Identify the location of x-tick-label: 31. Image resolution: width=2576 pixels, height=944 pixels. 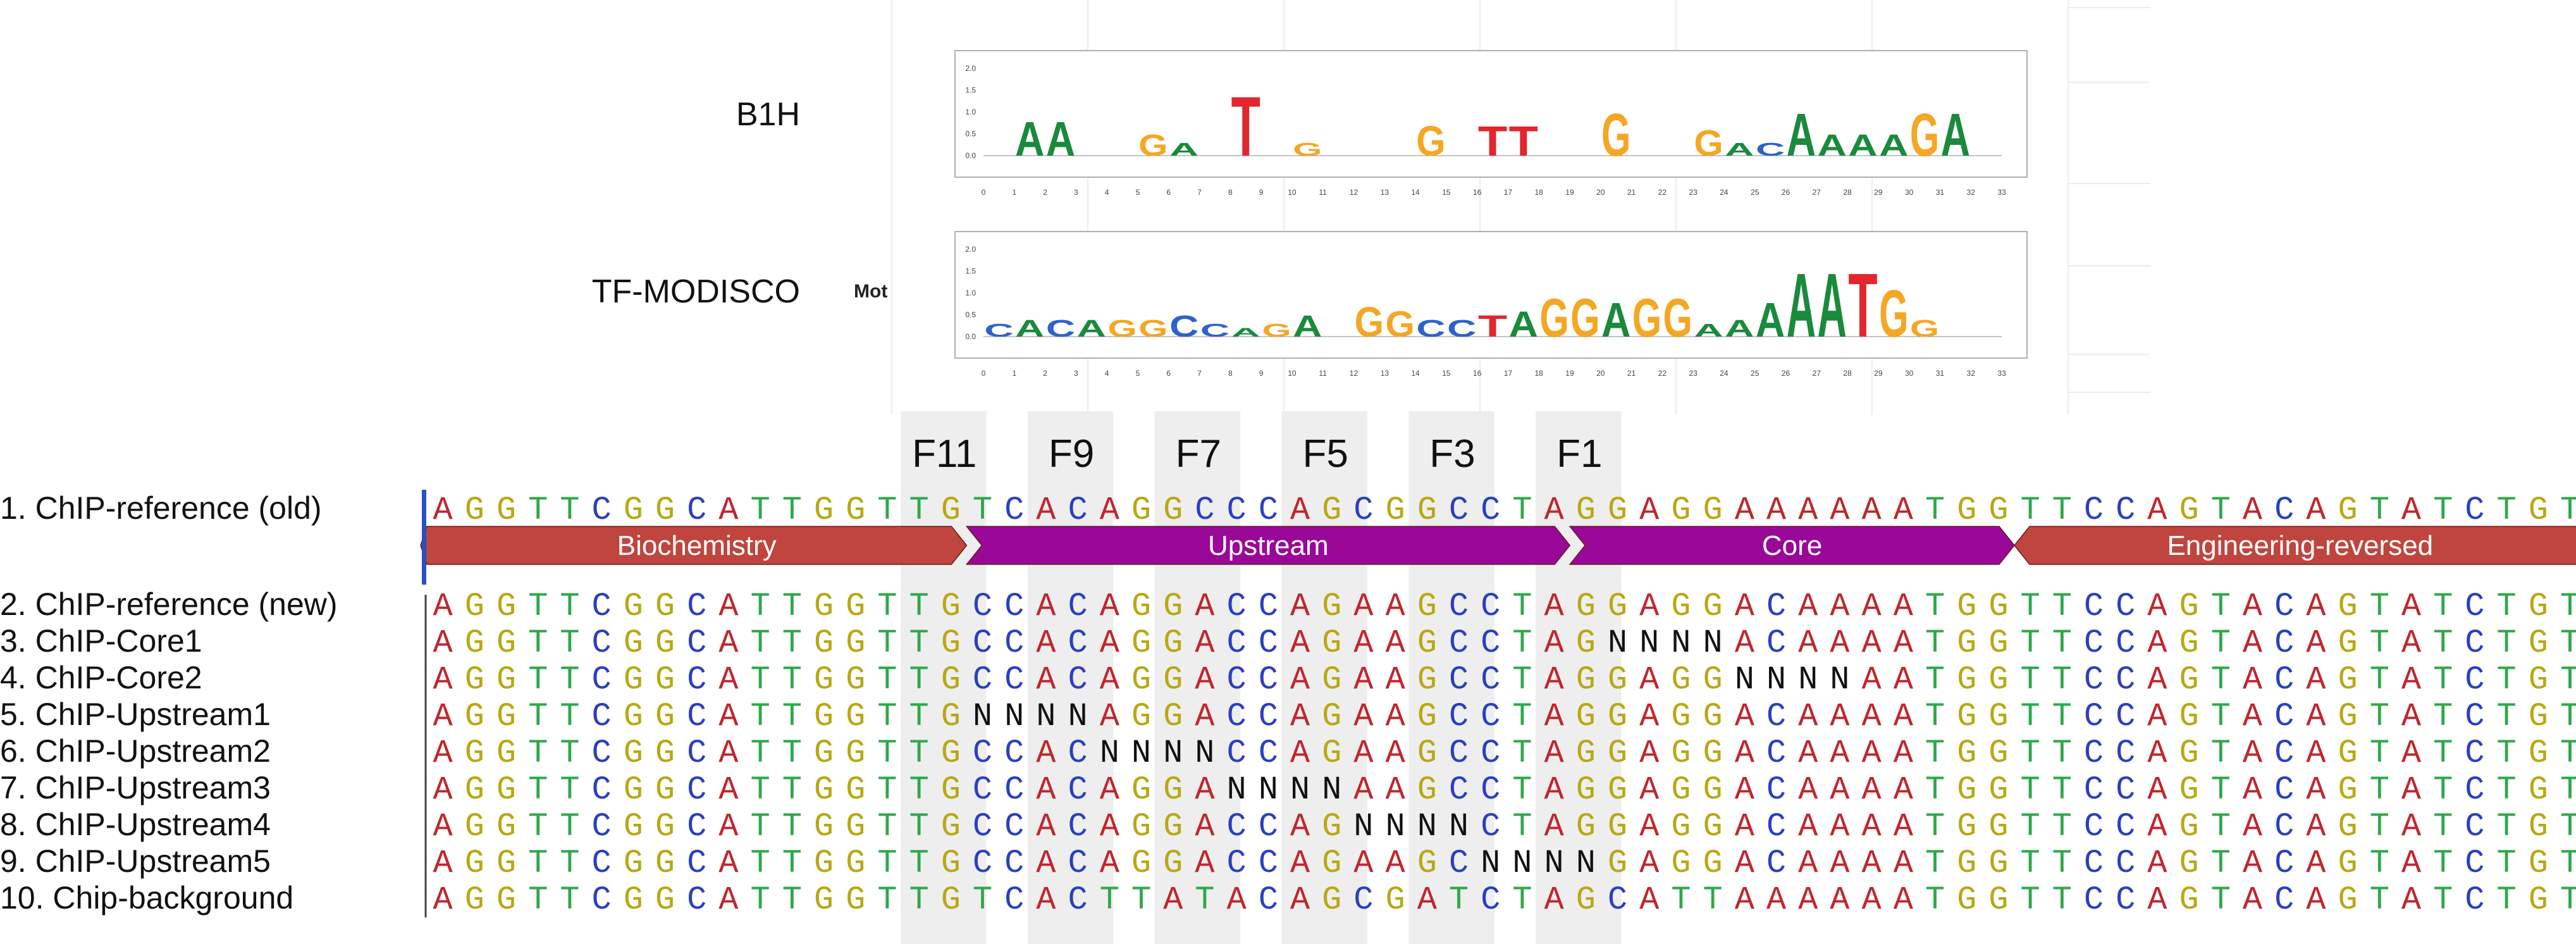
(1940, 192).